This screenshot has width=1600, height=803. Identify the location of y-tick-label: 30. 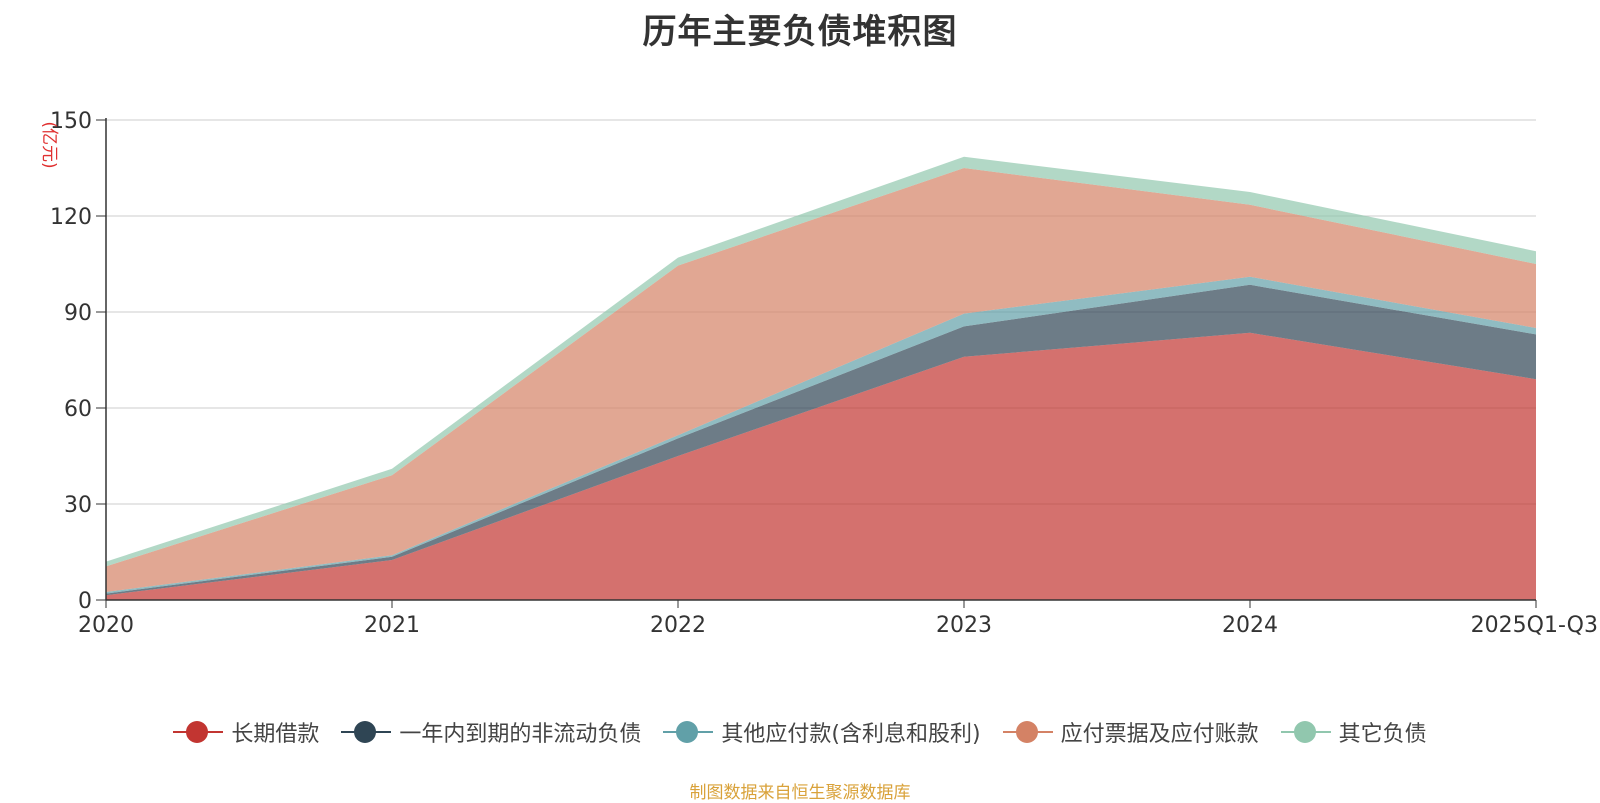
(78, 505).